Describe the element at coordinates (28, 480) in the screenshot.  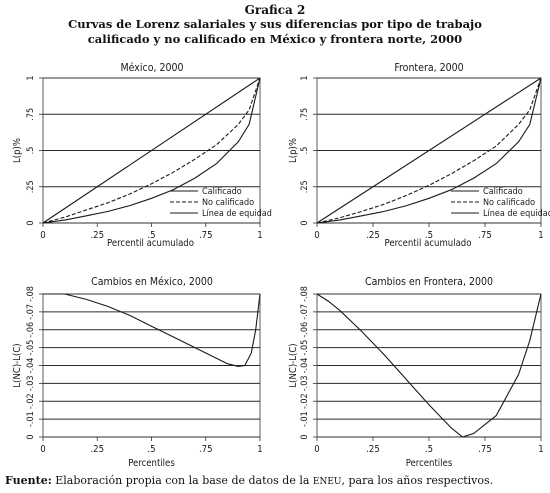
I see `source-label: Fuente:` at that location.